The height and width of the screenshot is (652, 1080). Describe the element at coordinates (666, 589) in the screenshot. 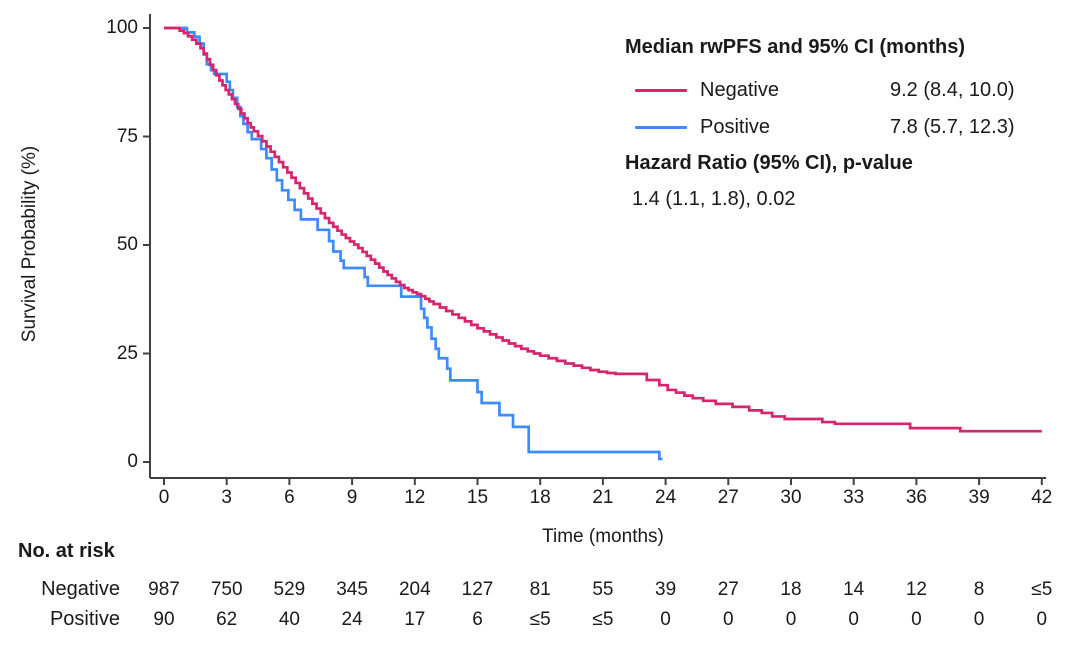

I see `risk-count: 39` at that location.